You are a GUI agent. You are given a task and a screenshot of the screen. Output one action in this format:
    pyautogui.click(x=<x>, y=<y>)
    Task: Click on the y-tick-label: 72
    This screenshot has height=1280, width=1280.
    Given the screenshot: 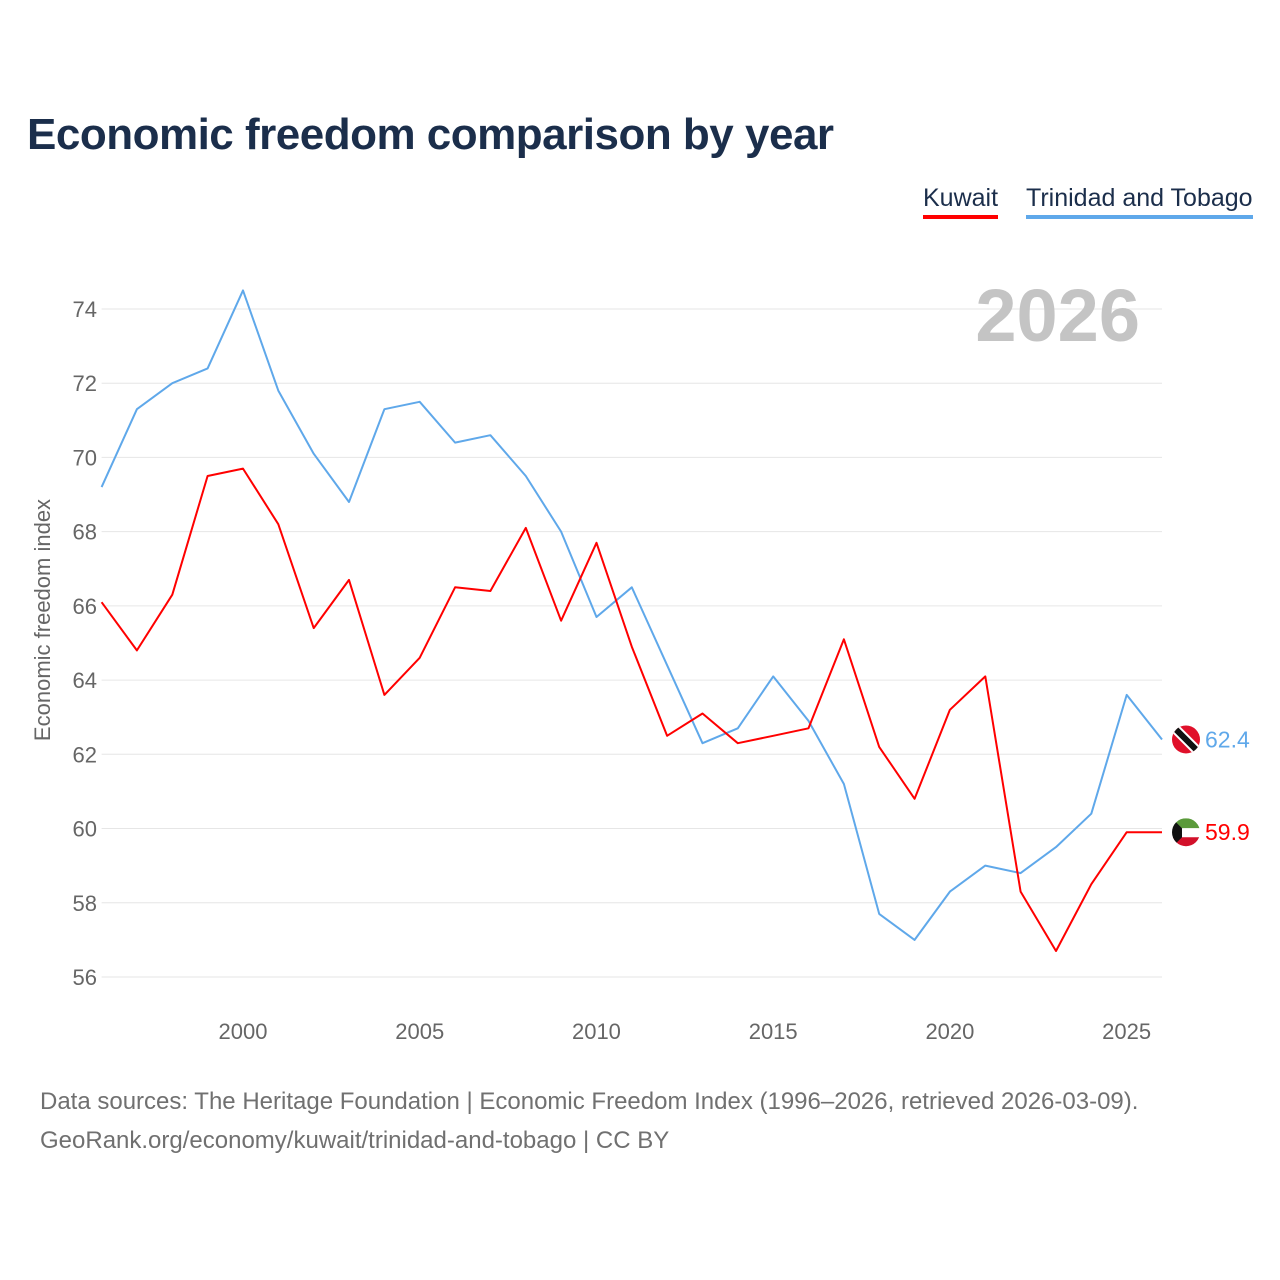 What is the action you would take?
    pyautogui.click(x=85, y=383)
    